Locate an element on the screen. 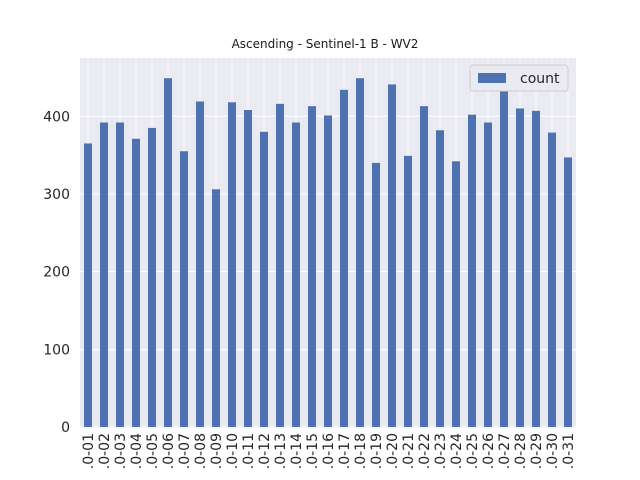  x-tick-label: .0-03 is located at coordinates (121, 451).